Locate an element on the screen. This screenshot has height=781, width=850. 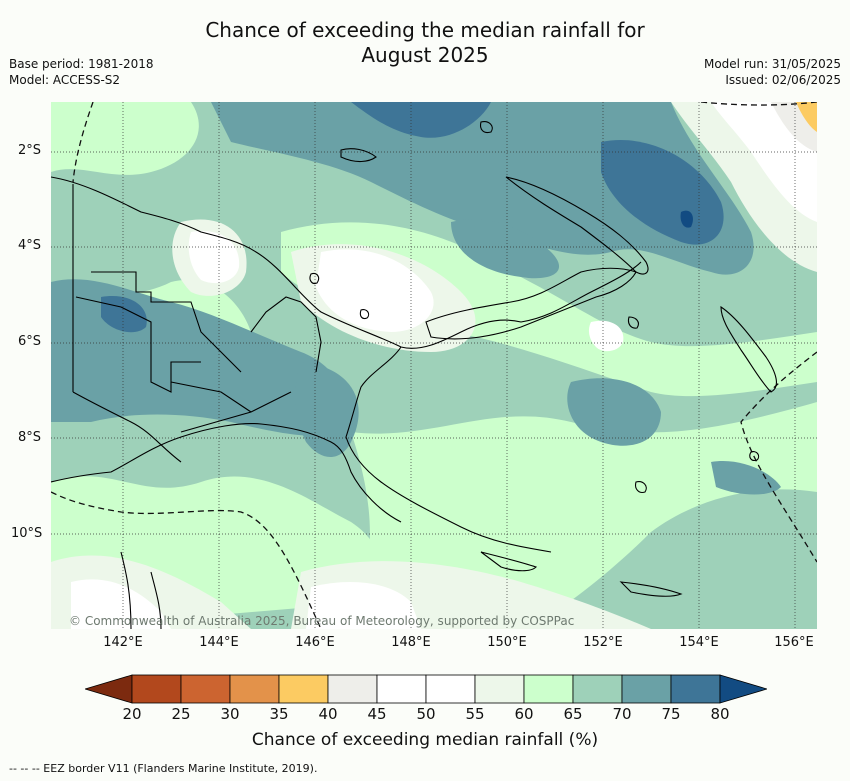
band-70-75-east is located at coordinates (614, 412).